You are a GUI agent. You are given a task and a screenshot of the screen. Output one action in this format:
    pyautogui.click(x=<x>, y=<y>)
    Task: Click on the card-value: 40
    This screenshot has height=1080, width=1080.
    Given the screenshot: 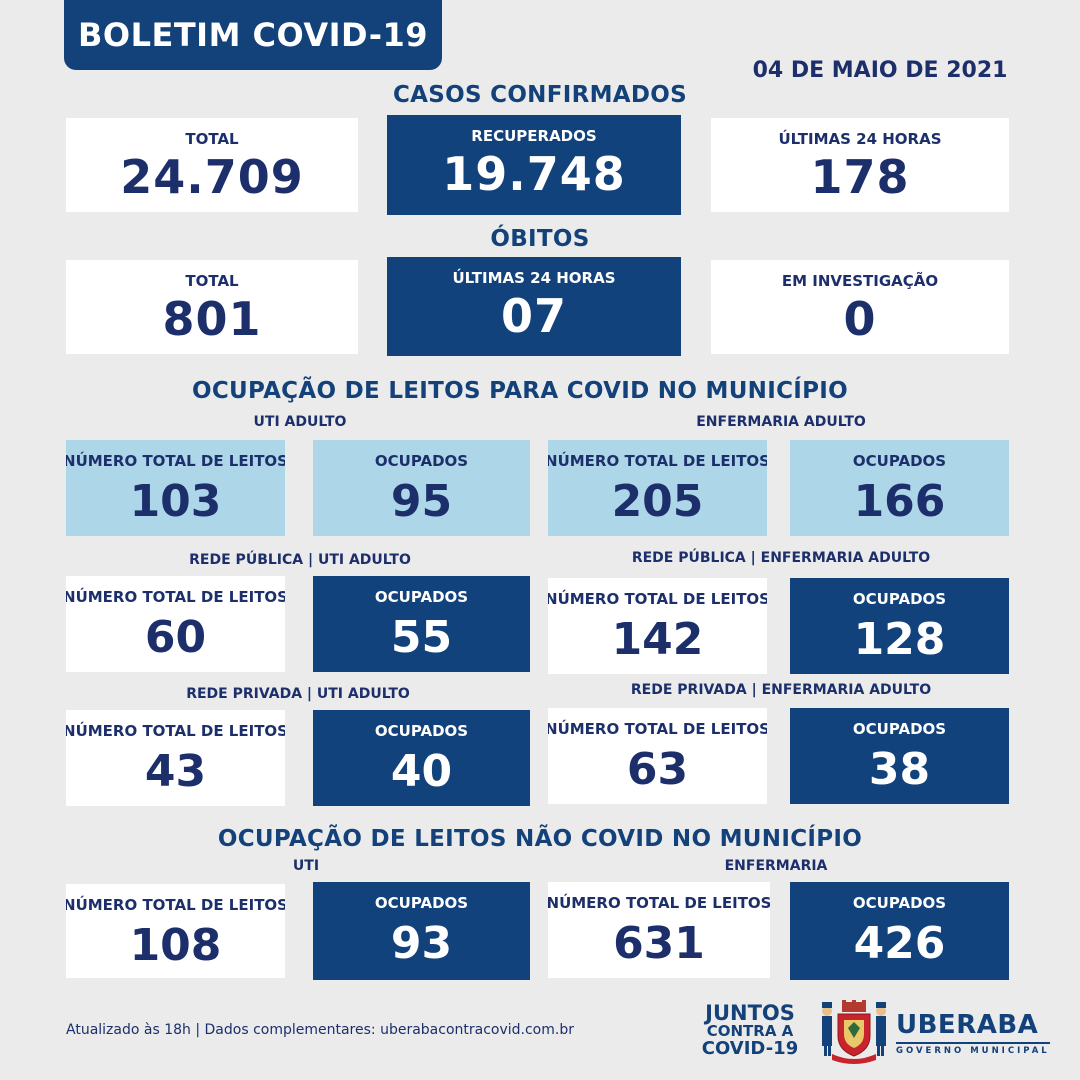 What is the action you would take?
    pyautogui.click(x=421, y=771)
    